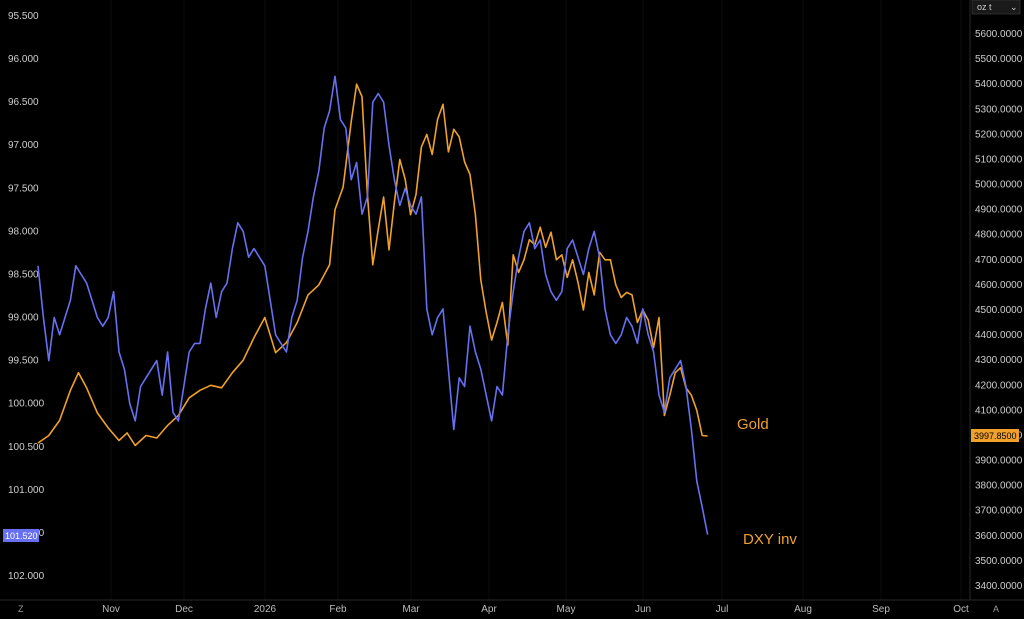 The height and width of the screenshot is (619, 1024). What do you see at coordinates (999, 461) in the screenshot?
I see `right-tick-label: 3900.0000` at bounding box center [999, 461].